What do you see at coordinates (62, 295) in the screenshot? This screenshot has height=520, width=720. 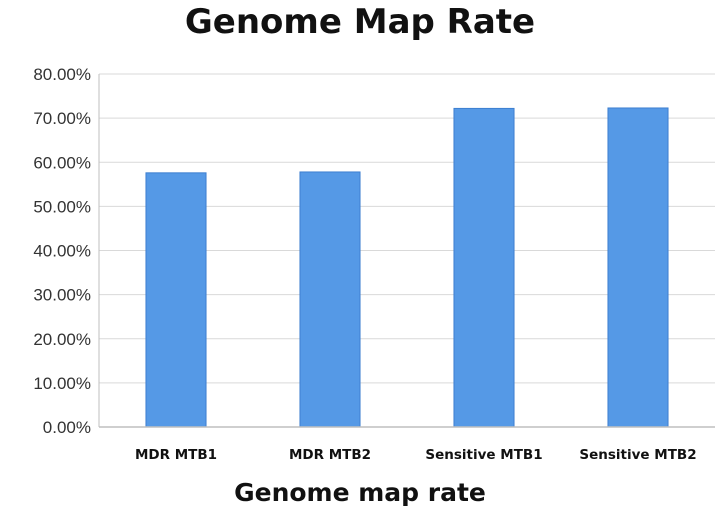 I see `y-tick-label: 30.00%` at bounding box center [62, 295].